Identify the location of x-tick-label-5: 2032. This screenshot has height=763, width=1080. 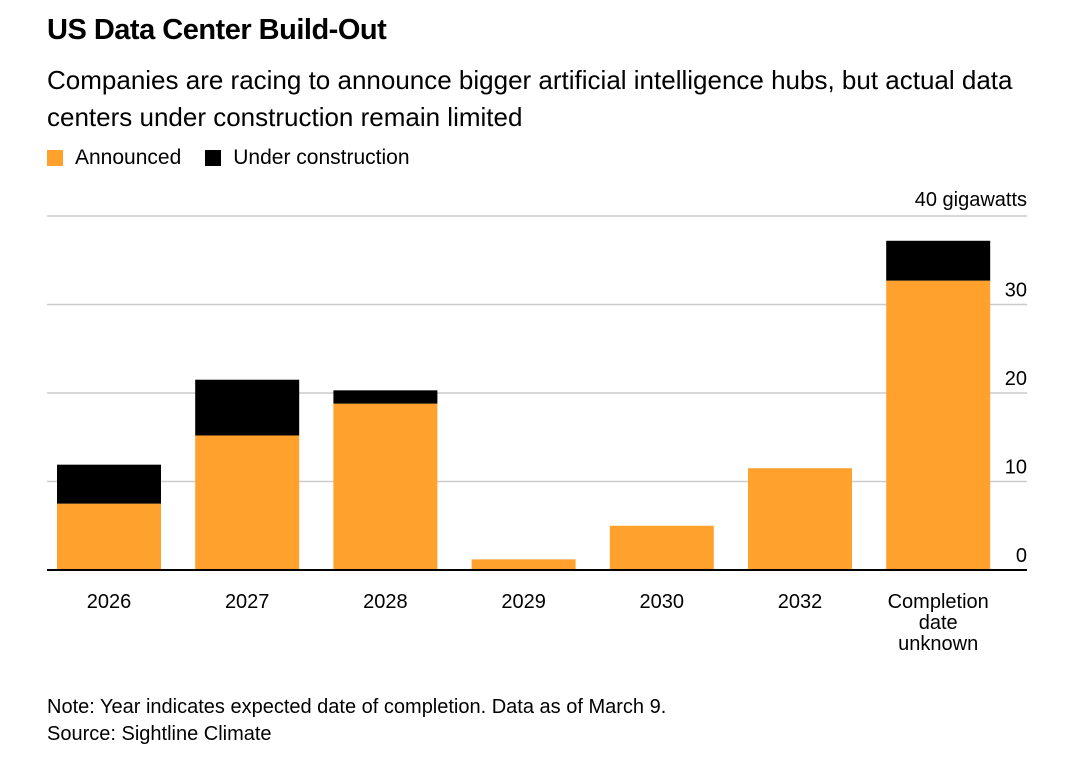
(800, 602).